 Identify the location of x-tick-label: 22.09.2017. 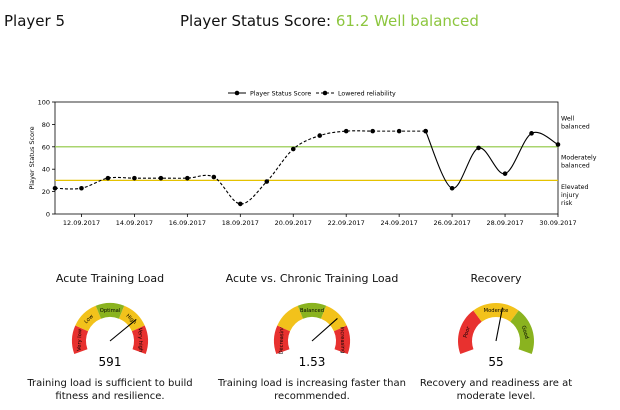
(346, 223).